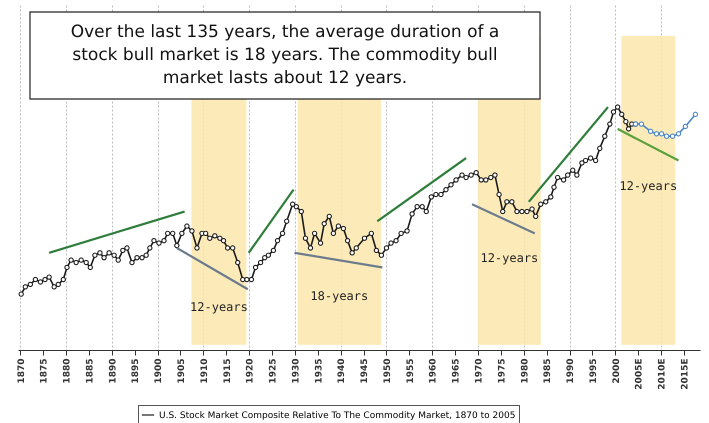 This screenshot has height=423, width=709. Describe the element at coordinates (337, 416) in the screenshot. I see `legend-label: U.S. Stock Market Composite Relative To The Commodity Market, 1870 to 2005` at that location.